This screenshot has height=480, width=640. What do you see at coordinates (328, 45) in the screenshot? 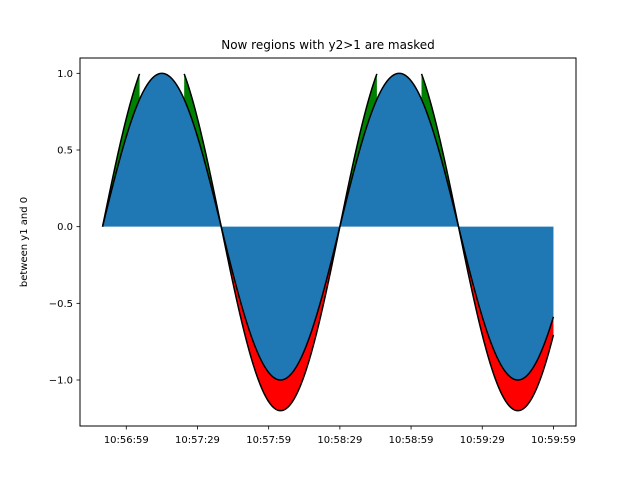
I see `chart-title: Now regions with y2>1 are masked` at bounding box center [328, 45].